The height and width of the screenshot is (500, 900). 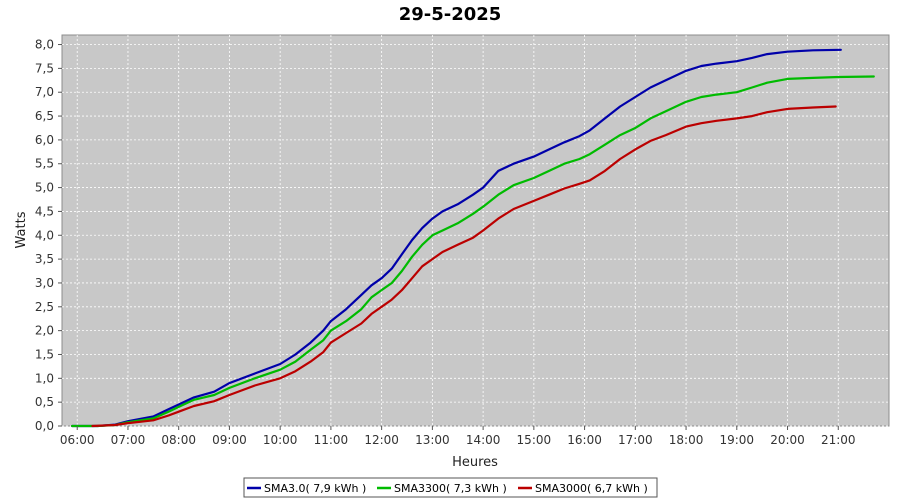 What do you see at coordinates (475, 462) in the screenshot?
I see `x-axis-label: Heures` at bounding box center [475, 462].